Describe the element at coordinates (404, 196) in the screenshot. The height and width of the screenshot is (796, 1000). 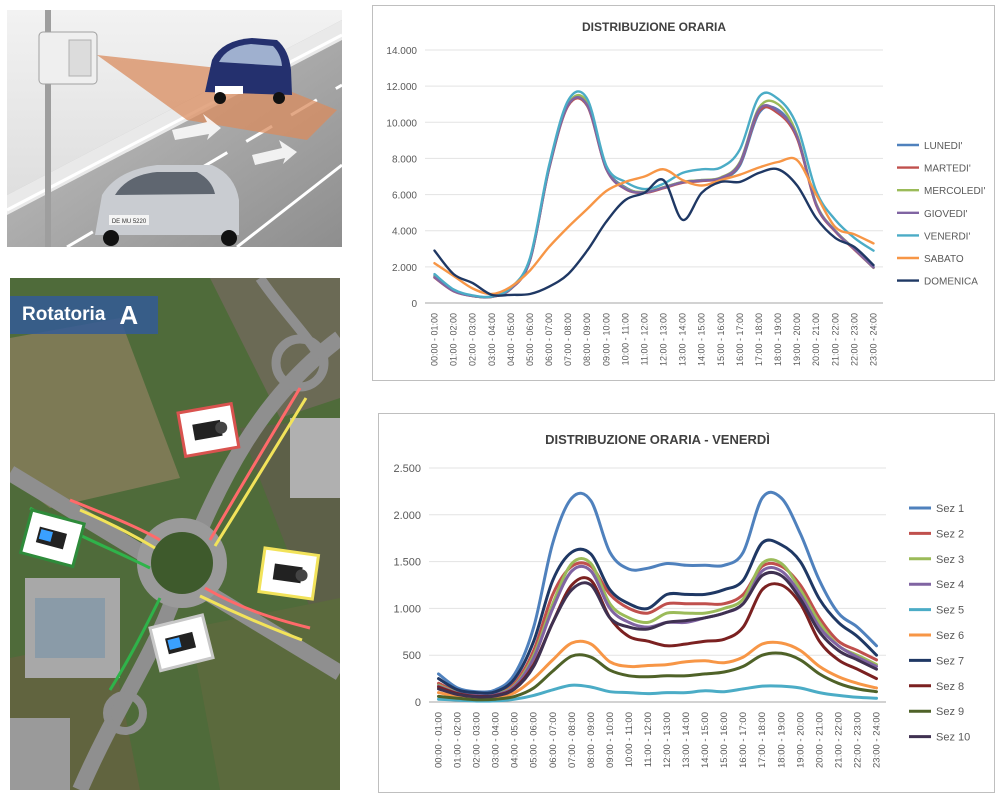
I see `y-tick-label: 6.000` at that location.